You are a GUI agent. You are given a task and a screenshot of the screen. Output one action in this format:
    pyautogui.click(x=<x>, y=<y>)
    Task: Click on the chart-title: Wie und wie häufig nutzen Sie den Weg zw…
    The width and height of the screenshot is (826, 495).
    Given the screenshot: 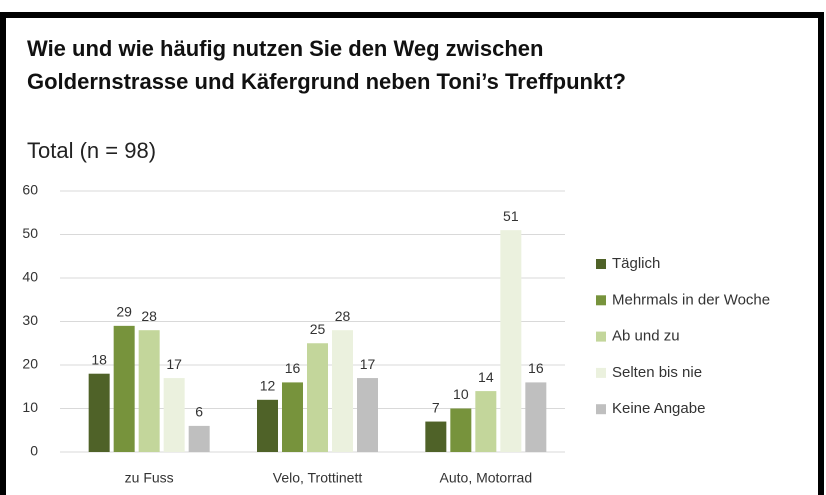 What is the action you would take?
    pyautogui.click(x=326, y=65)
    